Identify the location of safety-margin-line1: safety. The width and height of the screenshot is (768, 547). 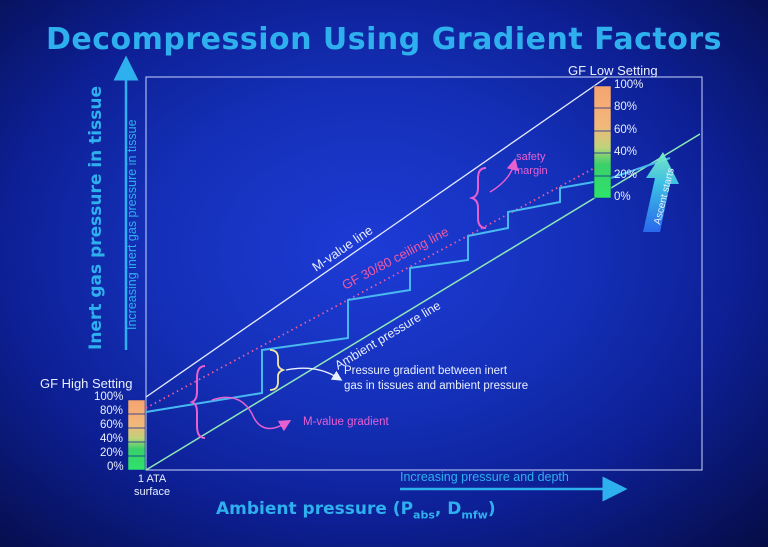
(531, 157).